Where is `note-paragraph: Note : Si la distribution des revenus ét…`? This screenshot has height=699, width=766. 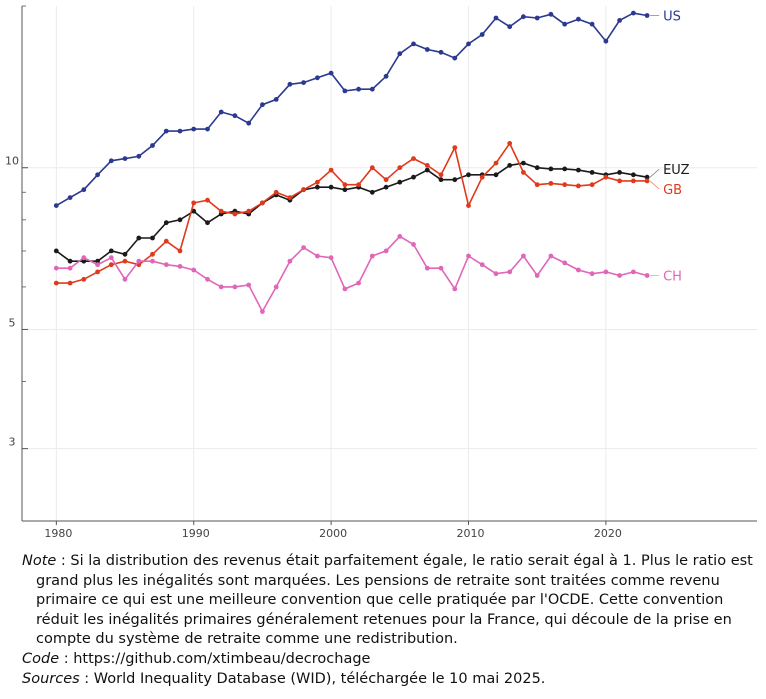
note-paragraph: Note : Si la distribution des revenus ét… is located at coordinates (389, 601).